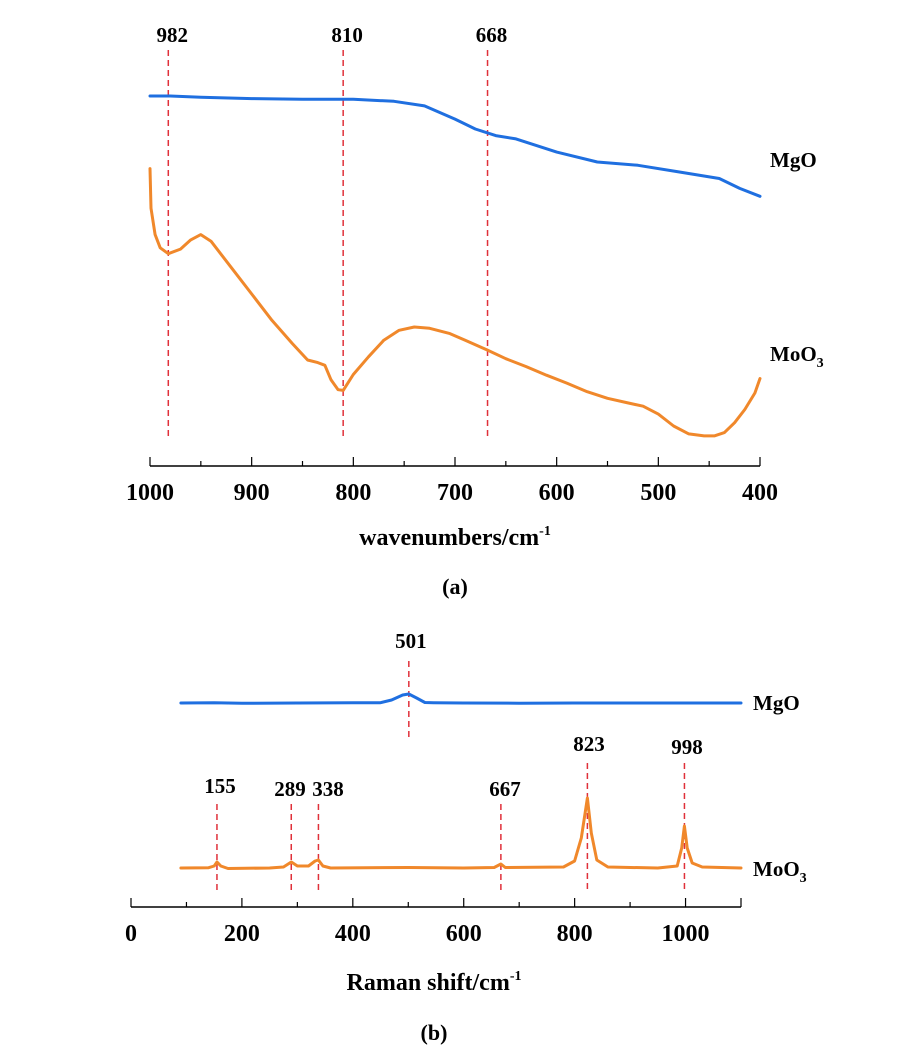  What do you see at coordinates (687, 747) in the screenshot?
I see `b-marker-label: 998` at bounding box center [687, 747].